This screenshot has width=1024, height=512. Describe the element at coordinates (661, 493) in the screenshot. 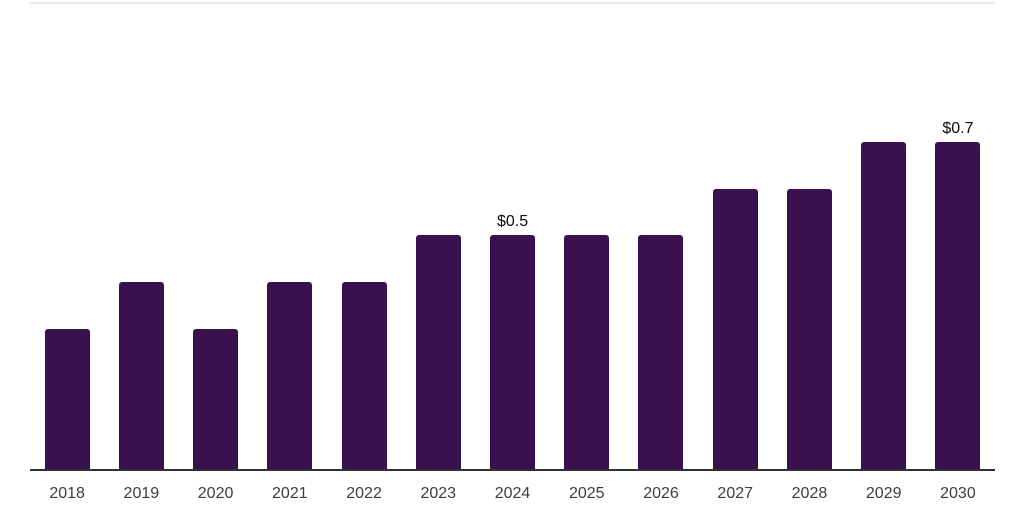

I see `x-axis-tick-label: 2026` at that location.